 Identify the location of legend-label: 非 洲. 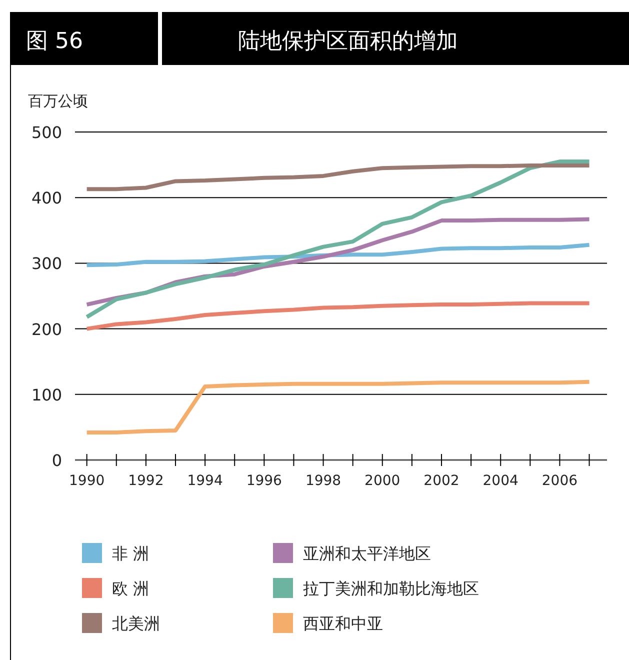
(131, 553).